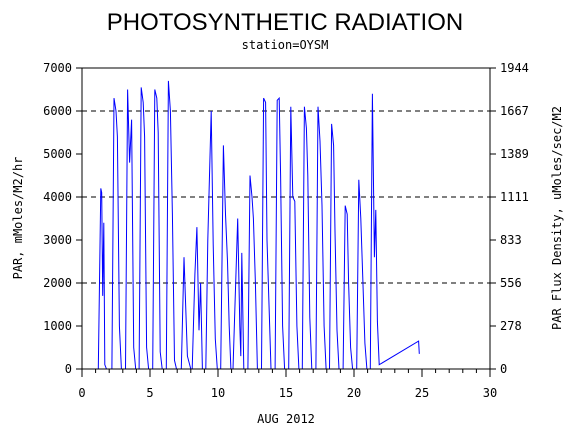 The height and width of the screenshot is (430, 570). What do you see at coordinates (57, 197) in the screenshot?
I see `y-tick-label: 4000` at bounding box center [57, 197].